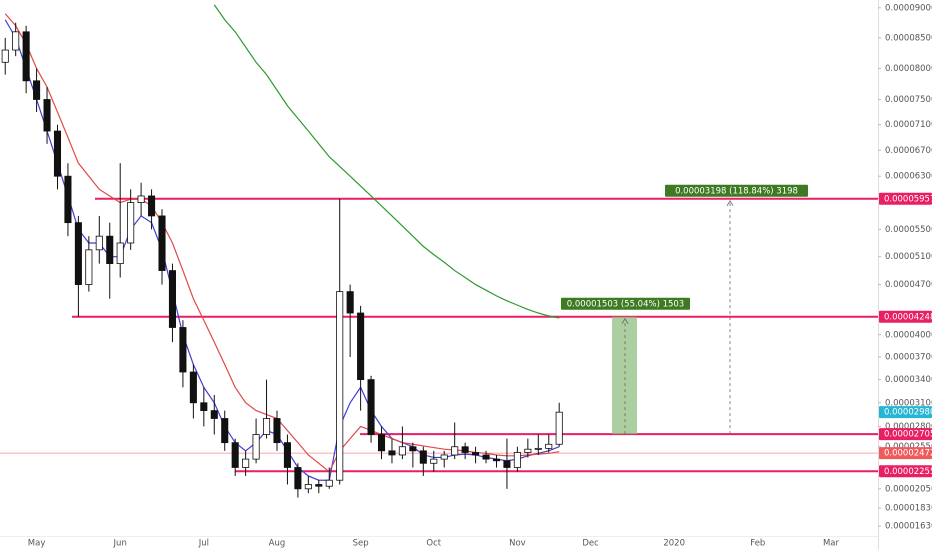  I want to click on y-tick-label: 0.00006700, so click(908, 151).